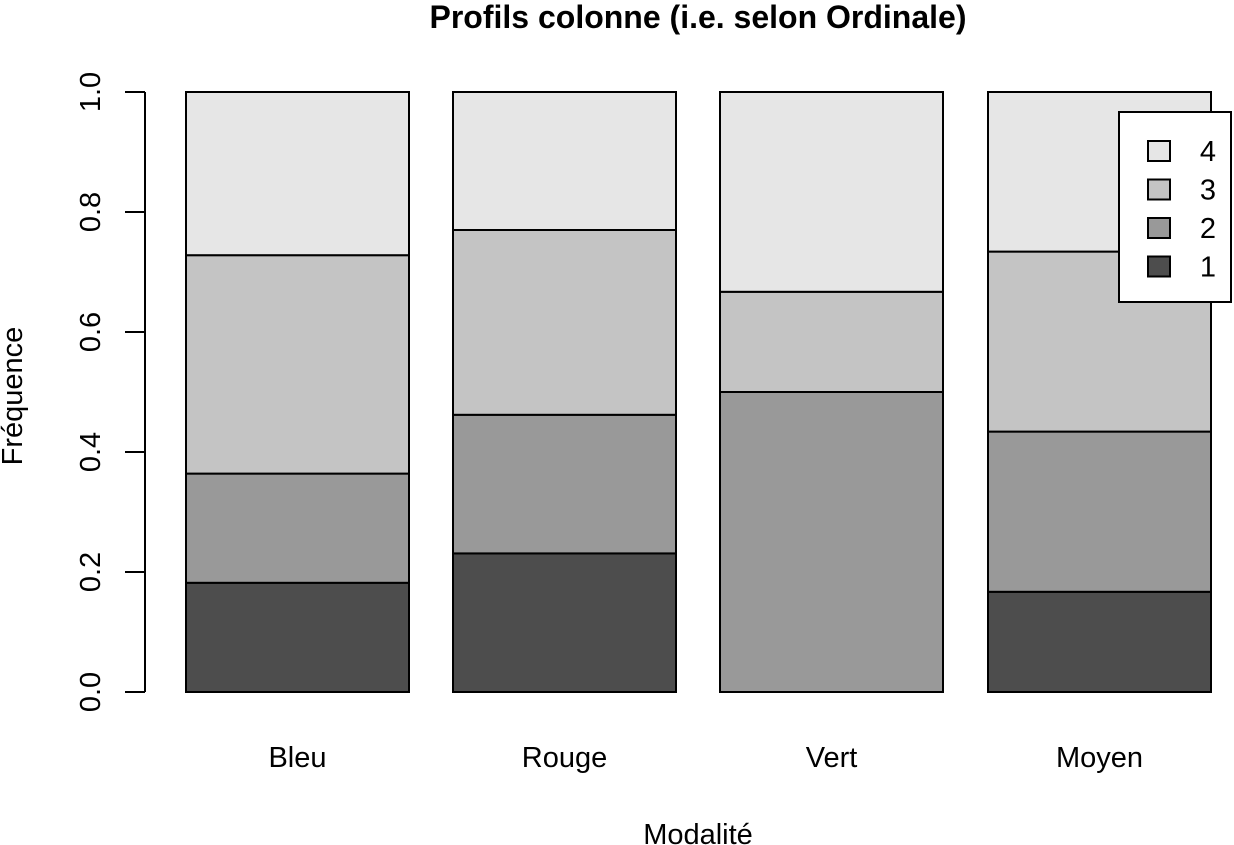 This screenshot has height=845, width=1234. I want to click on x-category-label: Rouge, so click(564, 758).